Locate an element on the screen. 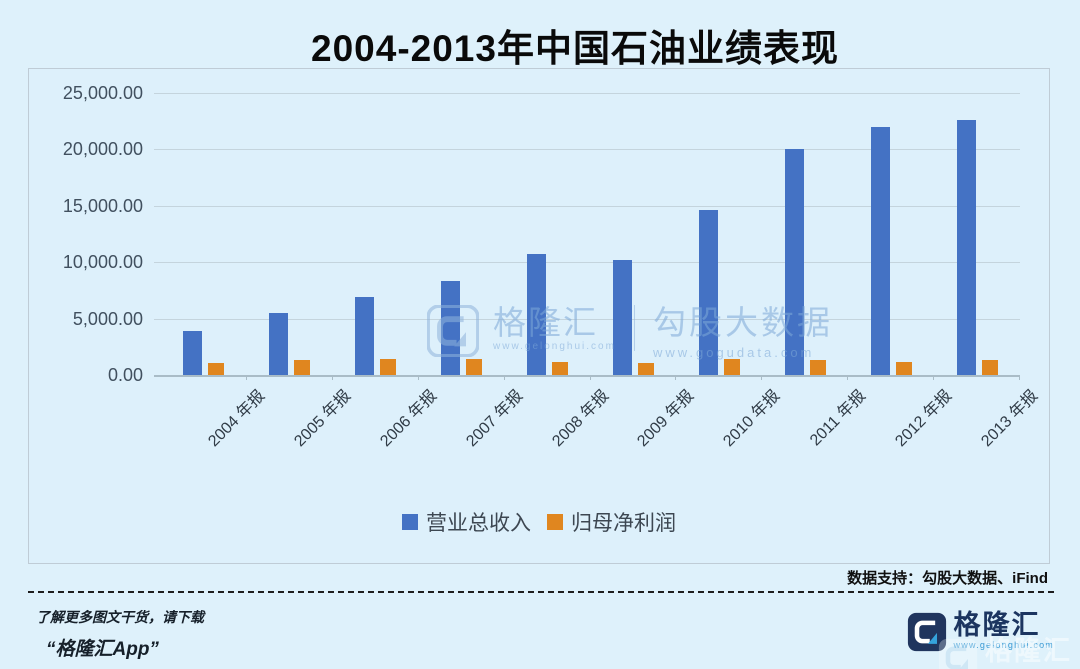  bar-revenue-2013 is located at coordinates (966, 247).